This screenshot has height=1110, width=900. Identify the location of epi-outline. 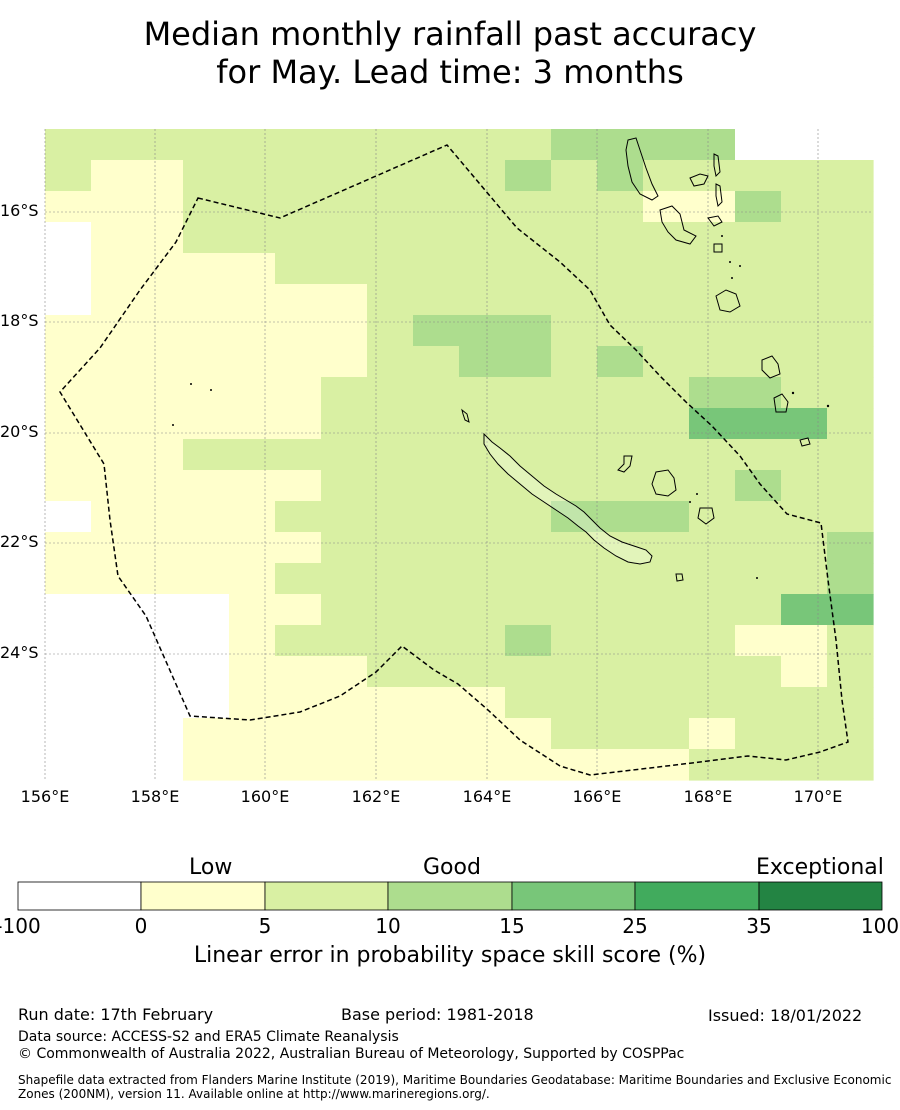
(718, 248).